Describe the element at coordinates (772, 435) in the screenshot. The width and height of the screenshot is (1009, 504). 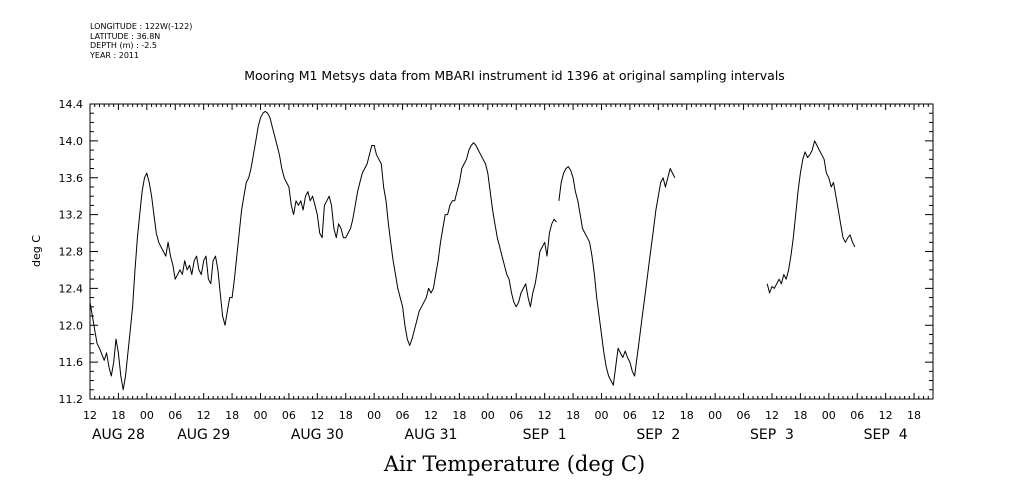
I see `date-label: SEP 3` at that location.